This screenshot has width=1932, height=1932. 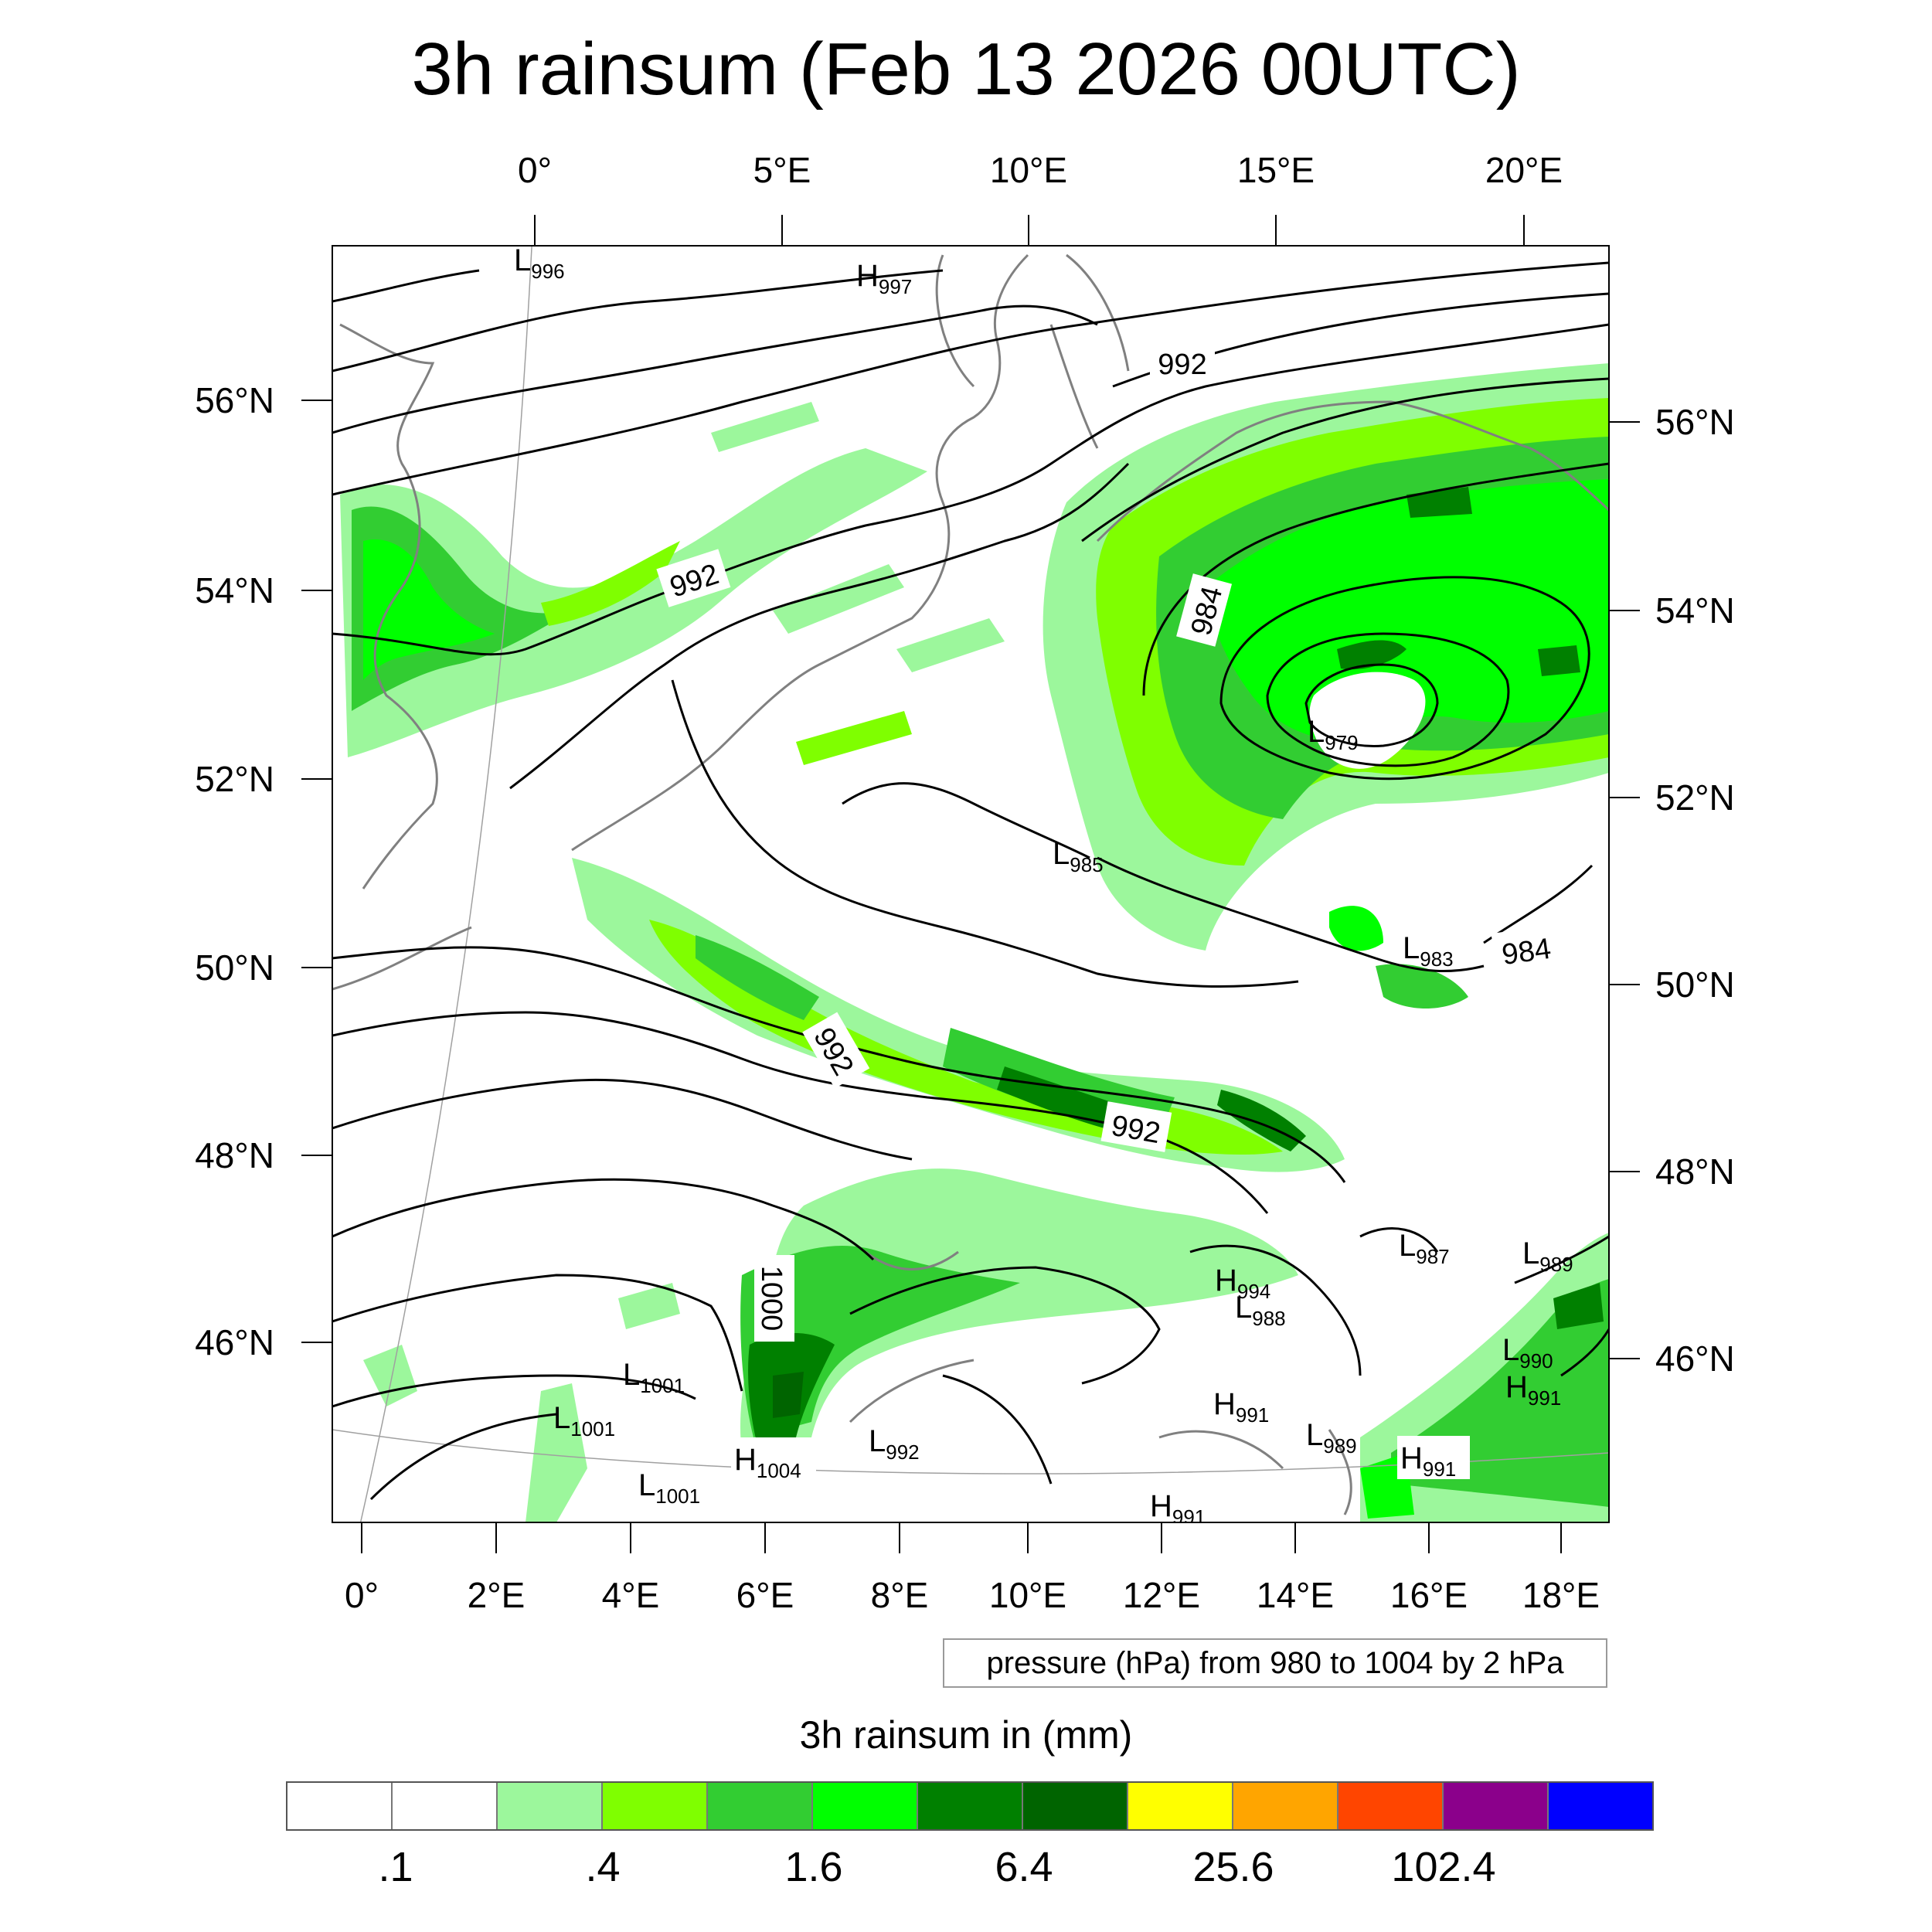 What do you see at coordinates (1296, 1595) in the screenshot?
I see `bottom-axis-label: 14°E` at bounding box center [1296, 1595].